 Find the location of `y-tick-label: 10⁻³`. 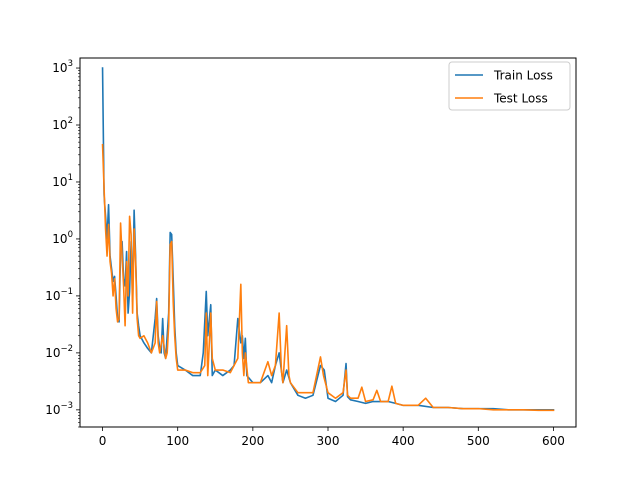

y-tick-label: 10⁻³ is located at coordinates (59, 409).